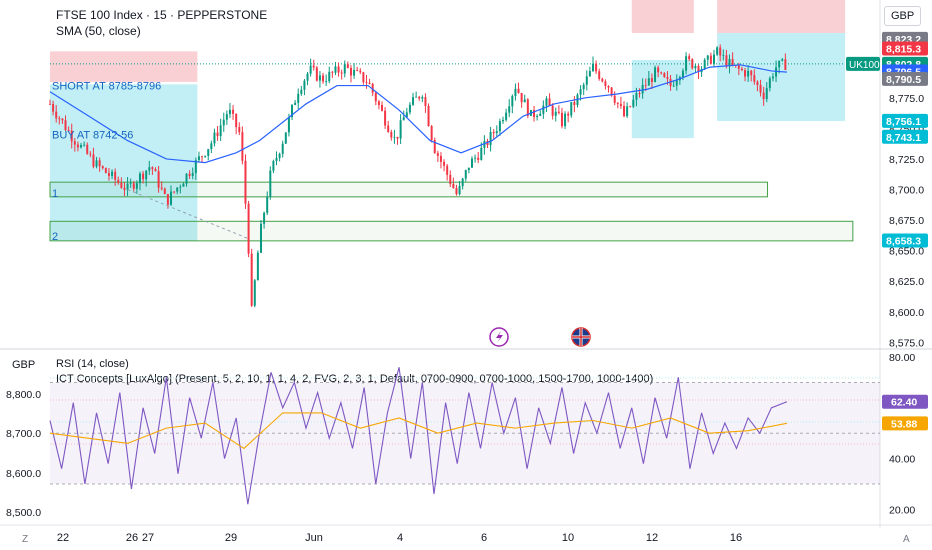 Image resolution: width=932 pixels, height=550 pixels. What do you see at coordinates (906, 252) in the screenshot?
I see `y-tick-label: 8,650.0` at bounding box center [906, 252].